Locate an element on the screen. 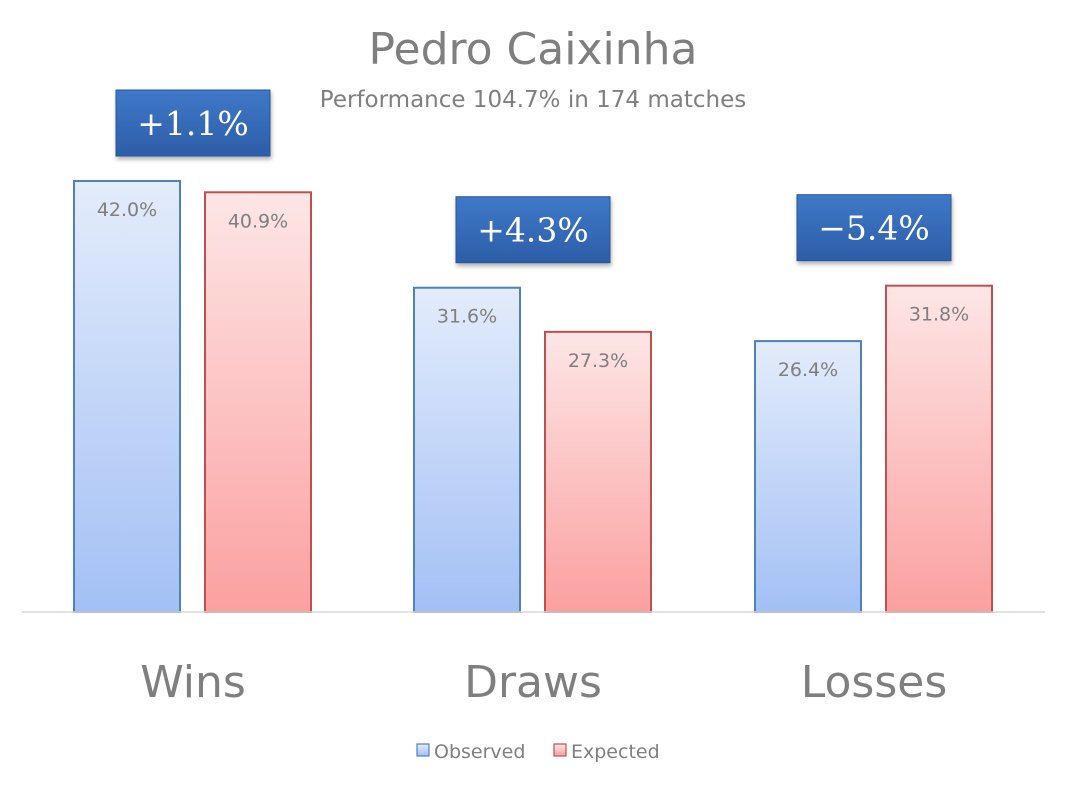  difference-badge-wins is located at coordinates (193, 123).